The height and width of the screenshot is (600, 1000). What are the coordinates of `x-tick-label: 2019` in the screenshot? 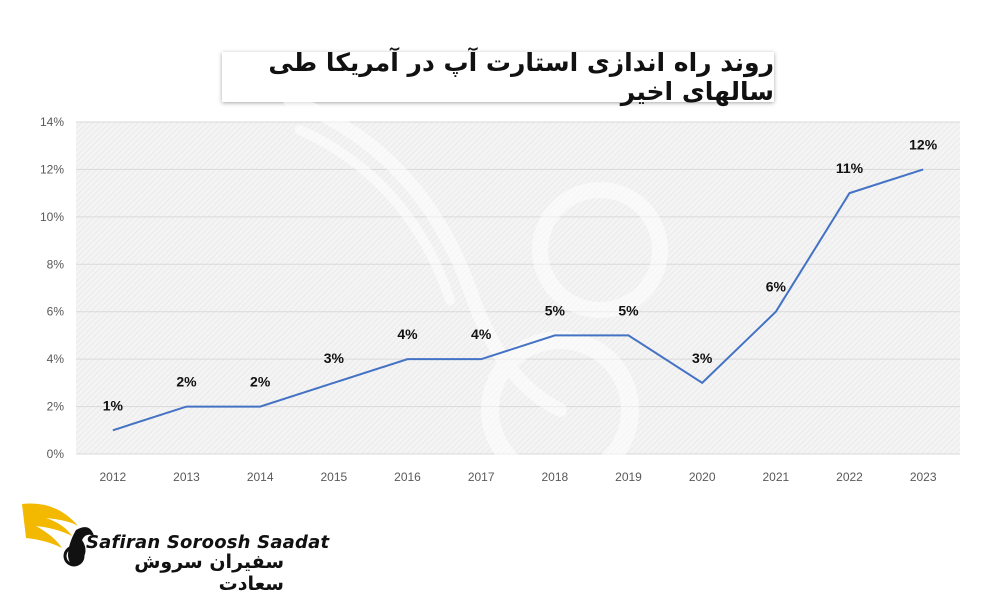 It's located at (628, 477).